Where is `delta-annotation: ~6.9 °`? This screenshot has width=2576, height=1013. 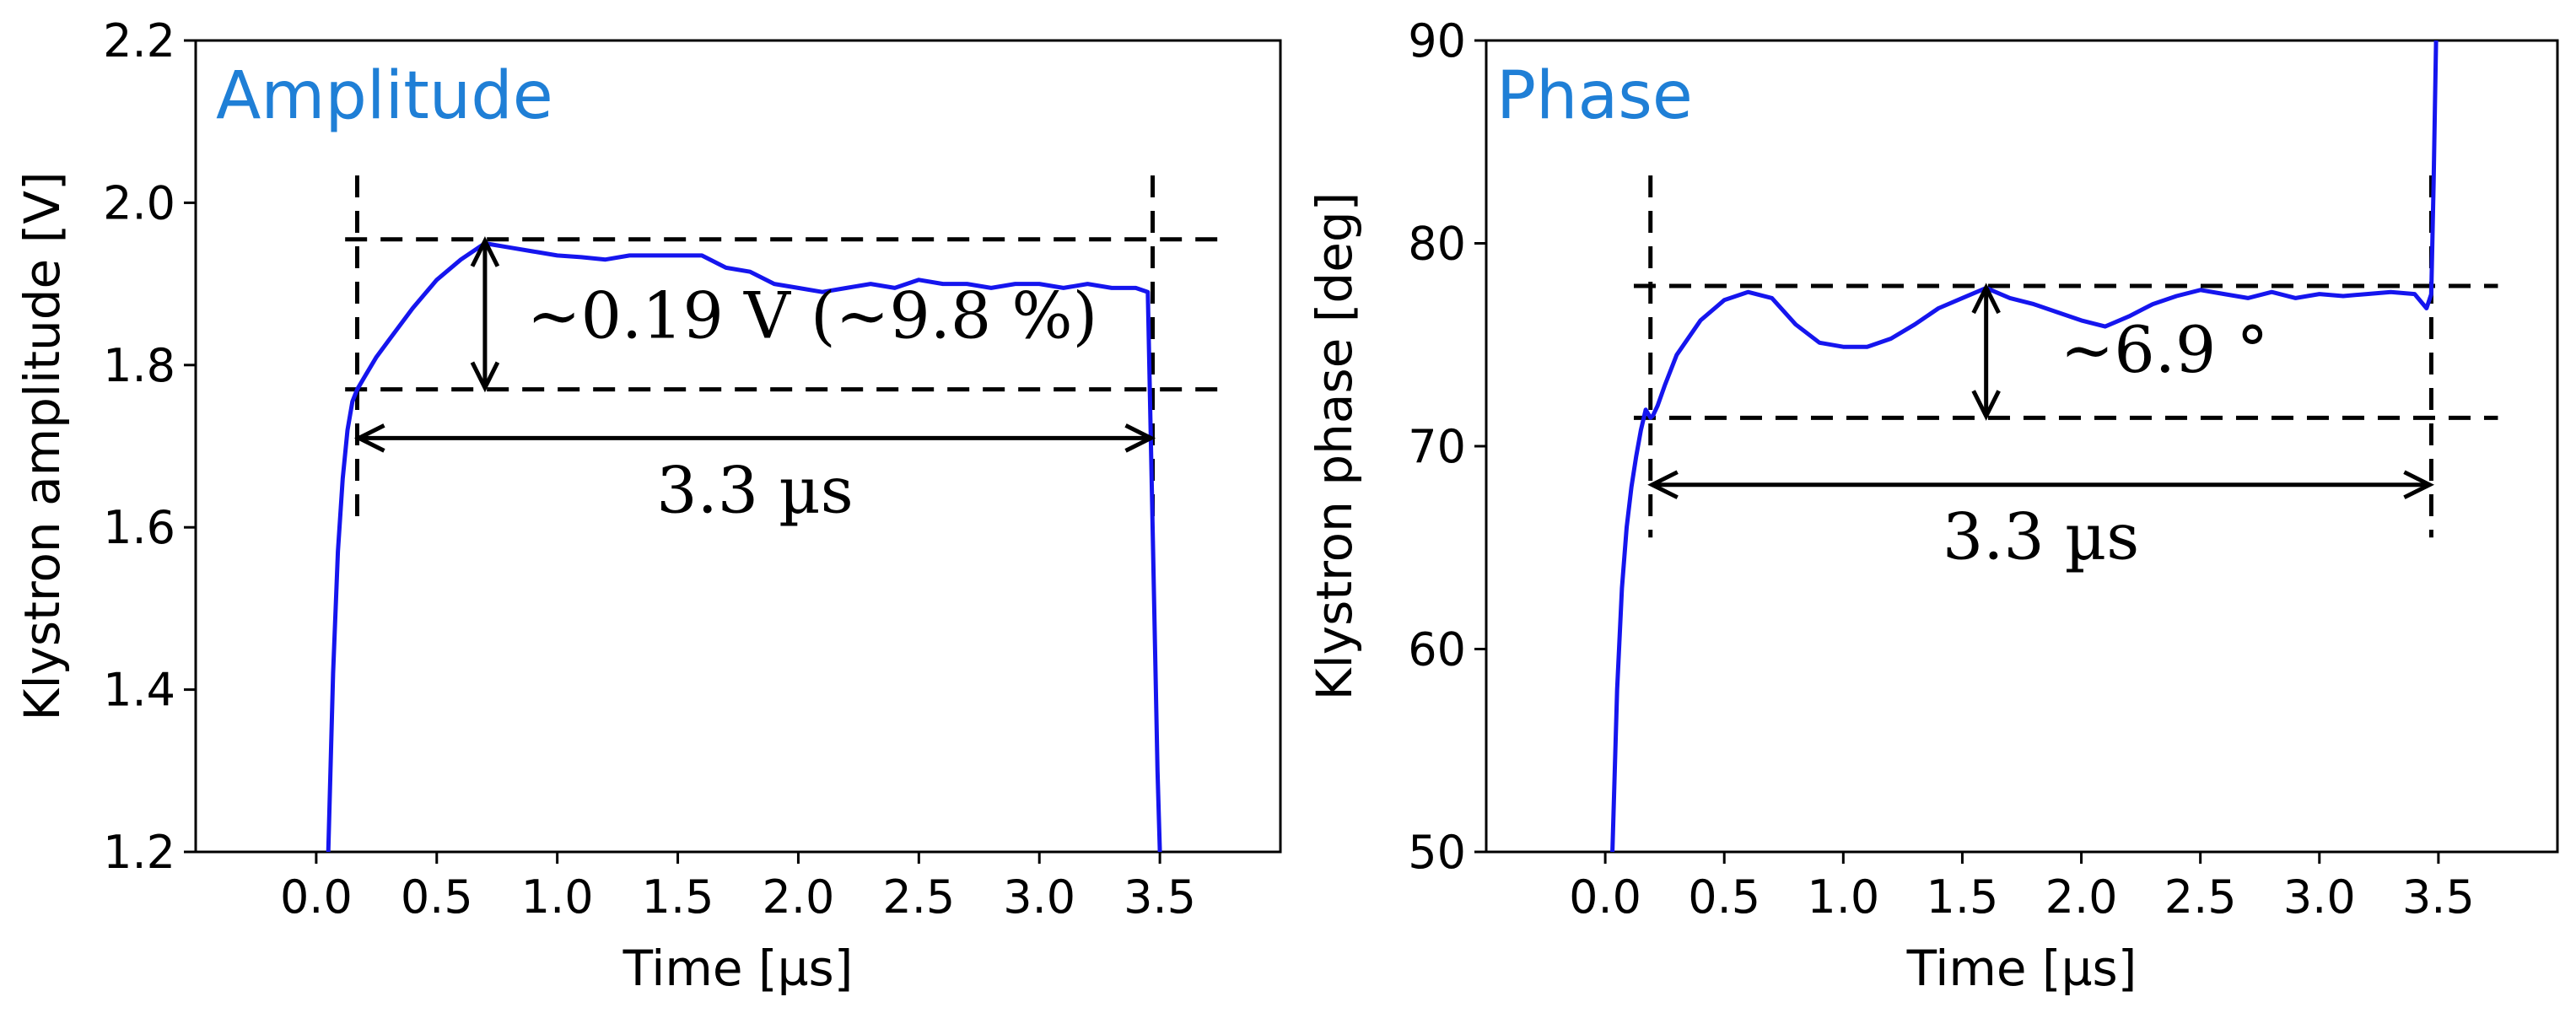
delta-annotation: ~6.9 ° is located at coordinates (2165, 349).